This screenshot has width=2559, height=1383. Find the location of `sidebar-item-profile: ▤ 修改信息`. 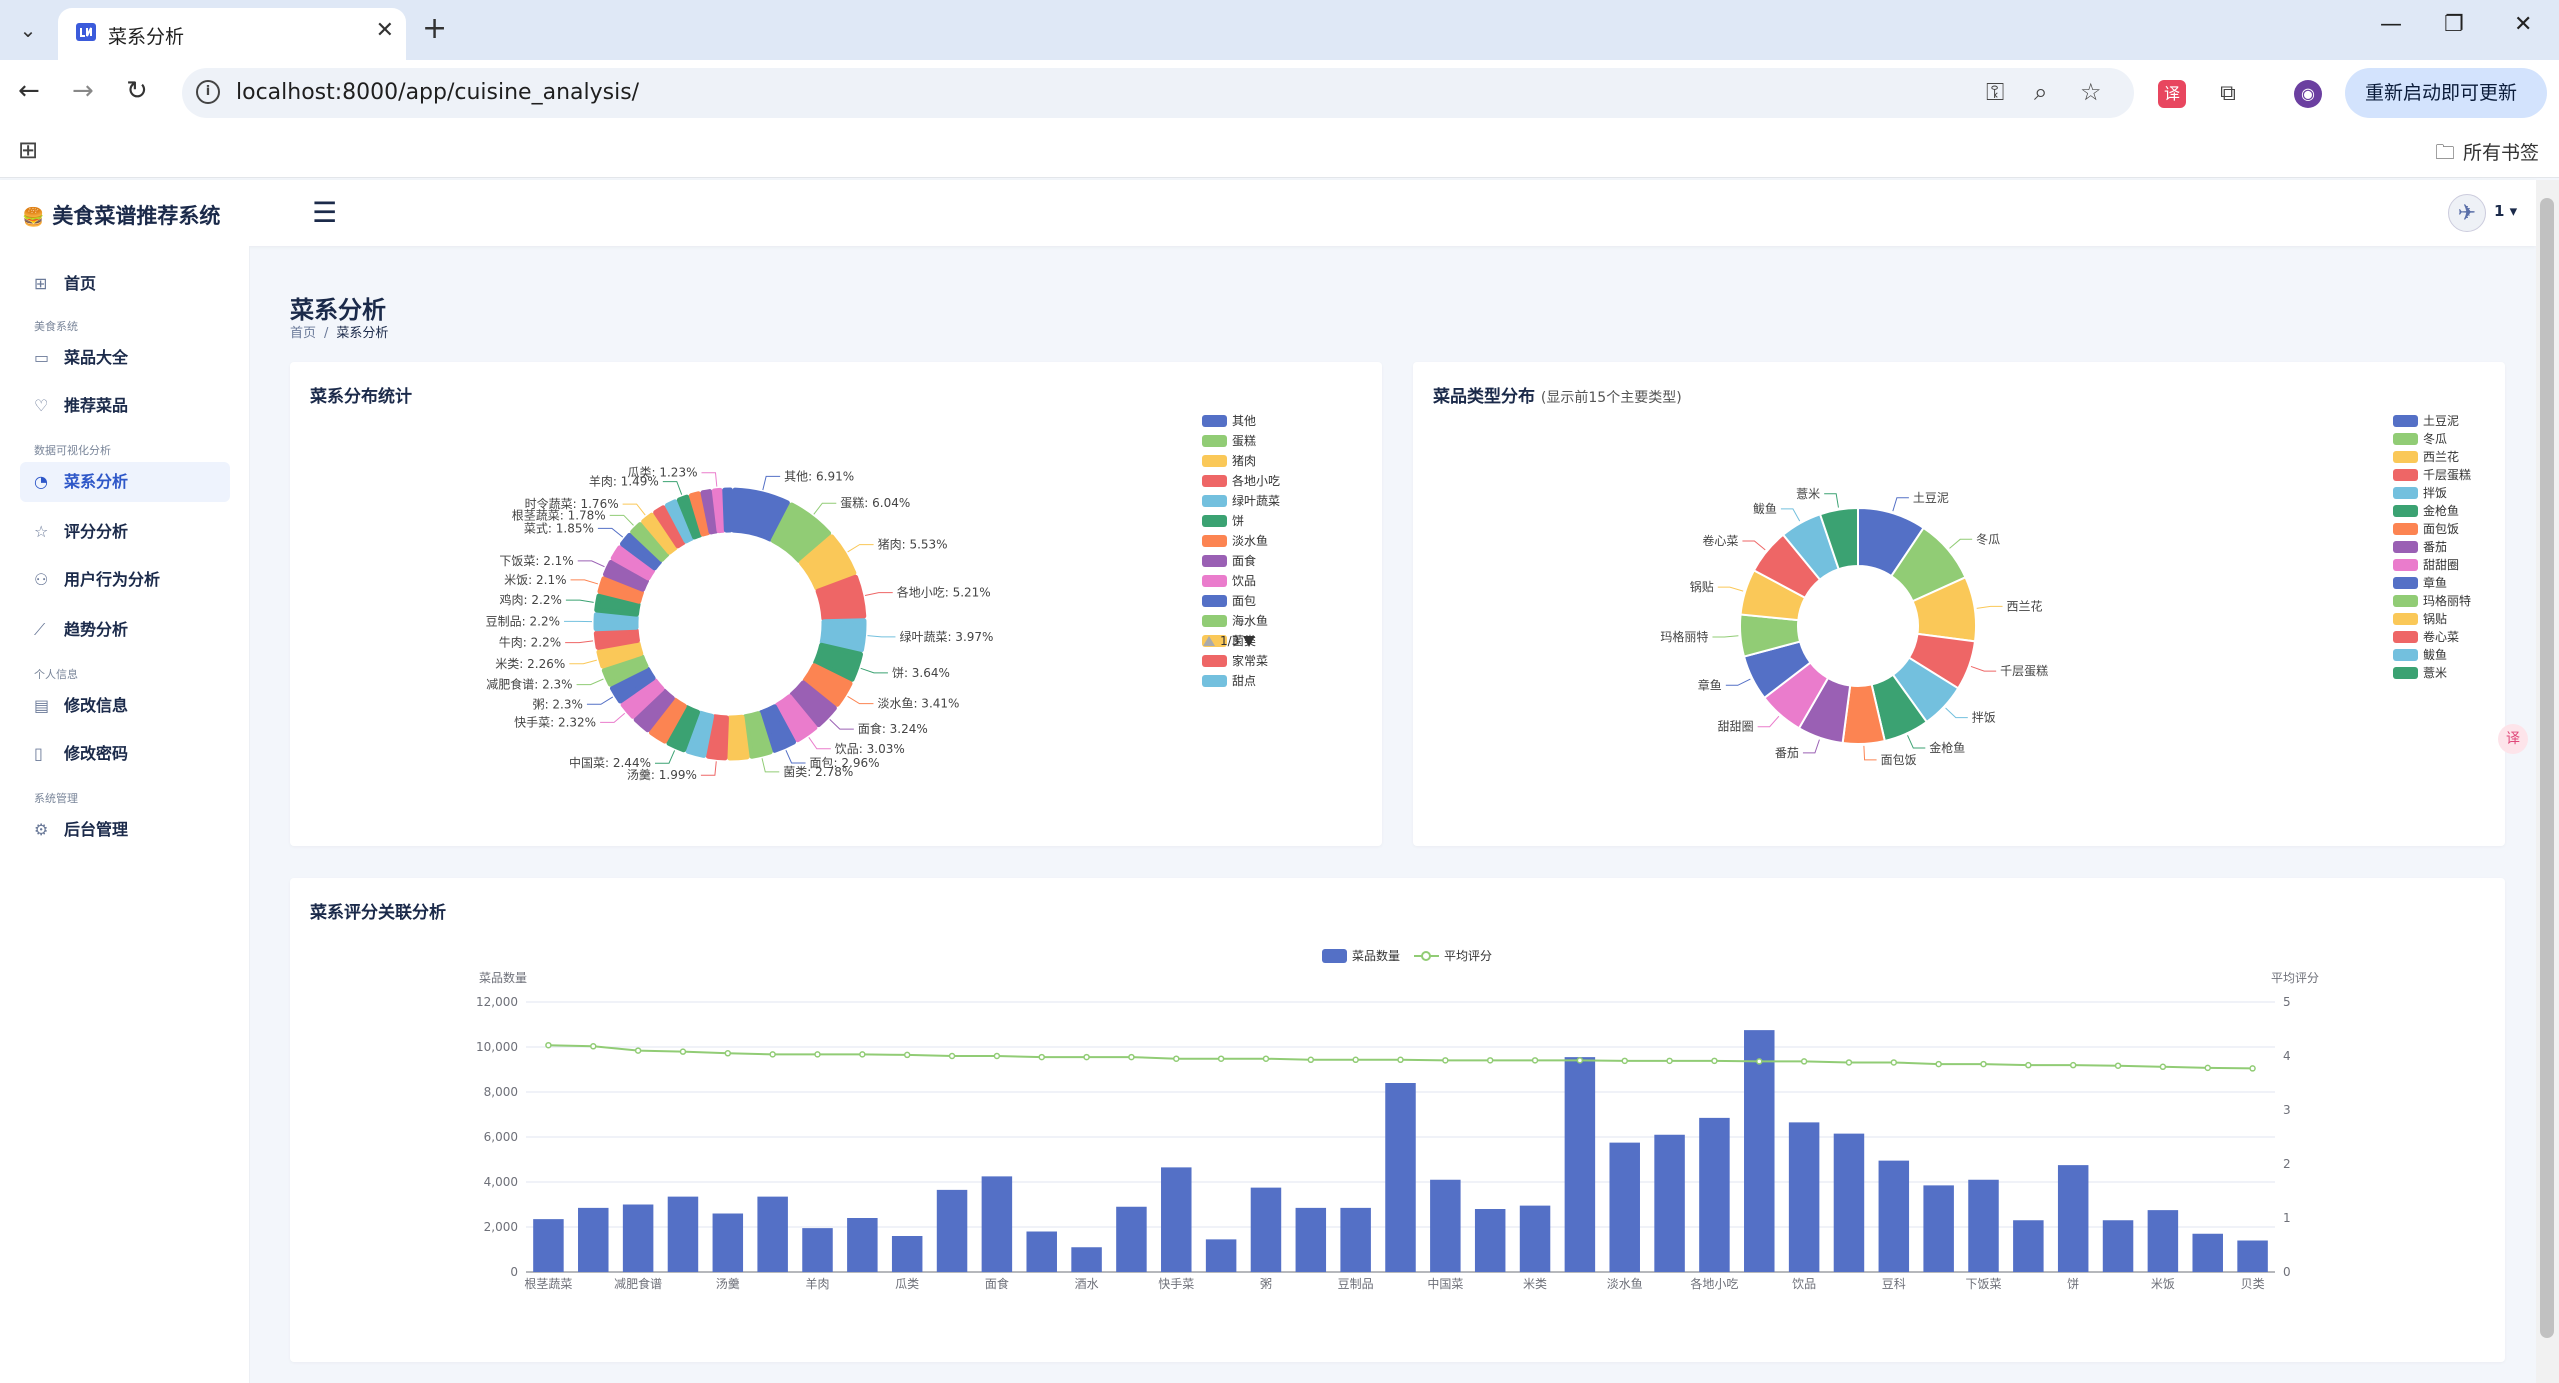

sidebar-item-profile: ▤ 修改信息 is located at coordinates (125, 706).